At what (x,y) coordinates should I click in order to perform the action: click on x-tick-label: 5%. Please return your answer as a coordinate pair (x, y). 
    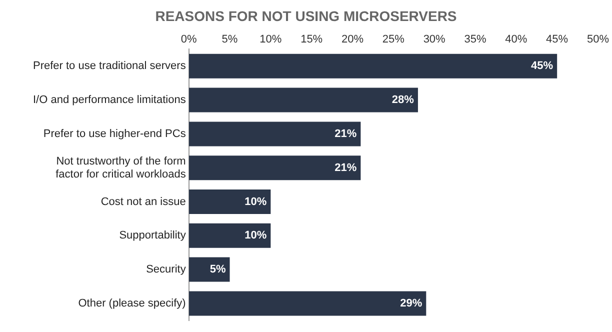
    Looking at the image, I should click on (230, 40).